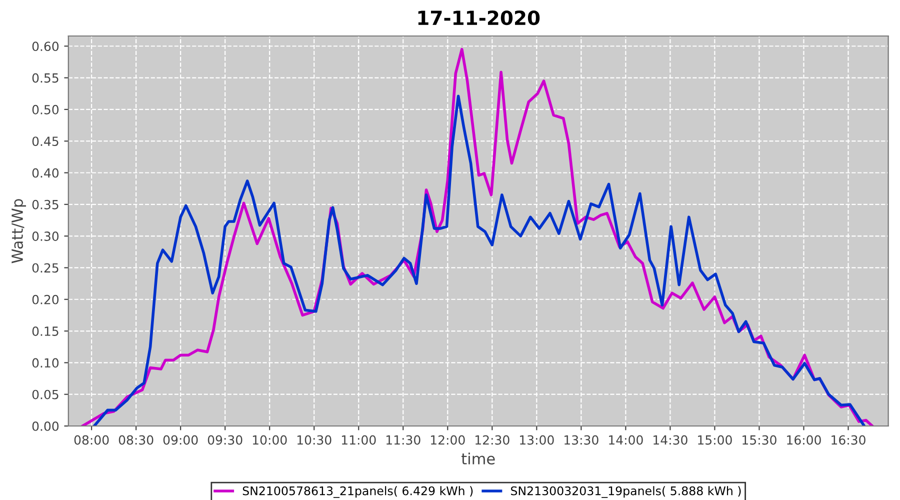  I want to click on x-tick-label: 13:30, so click(581, 440).